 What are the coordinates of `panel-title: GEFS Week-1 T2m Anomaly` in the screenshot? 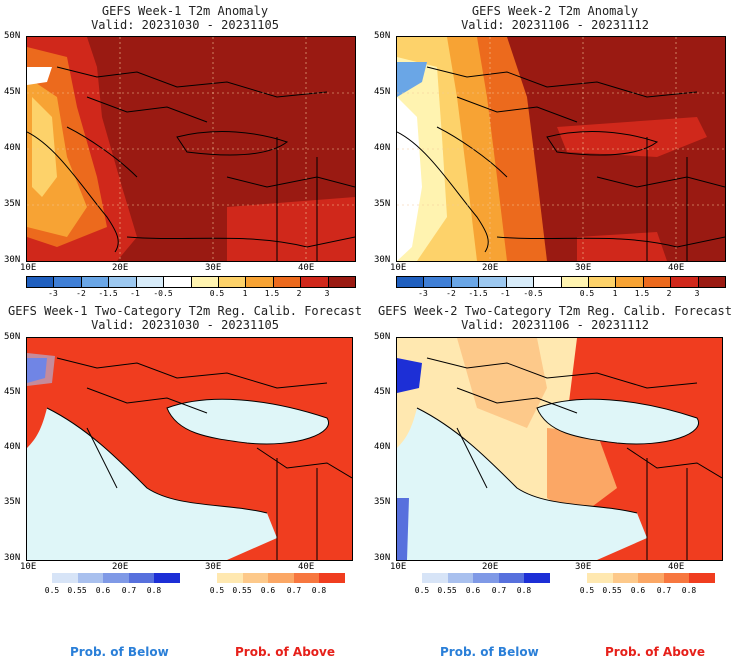 It's located at (185, 11).